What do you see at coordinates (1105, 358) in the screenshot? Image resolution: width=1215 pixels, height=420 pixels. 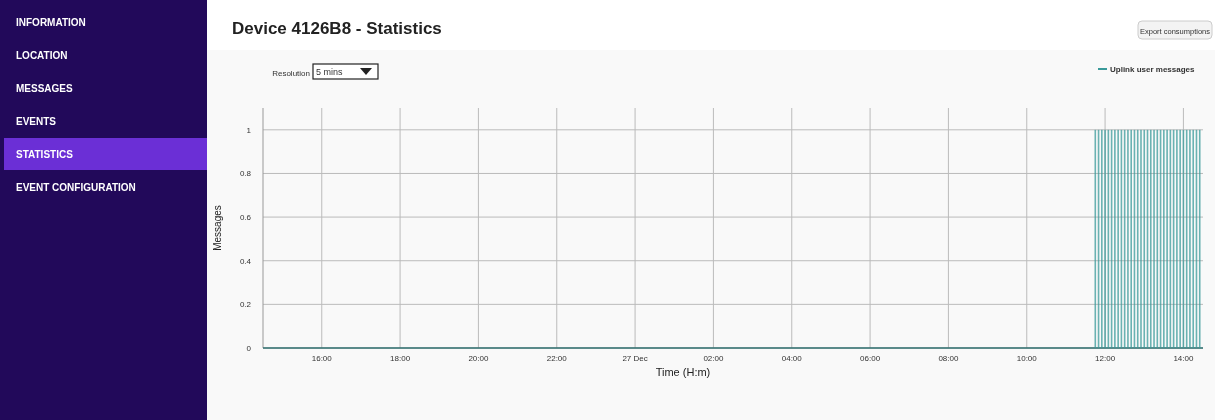 I see `x-tick-label: 12:00` at bounding box center [1105, 358].